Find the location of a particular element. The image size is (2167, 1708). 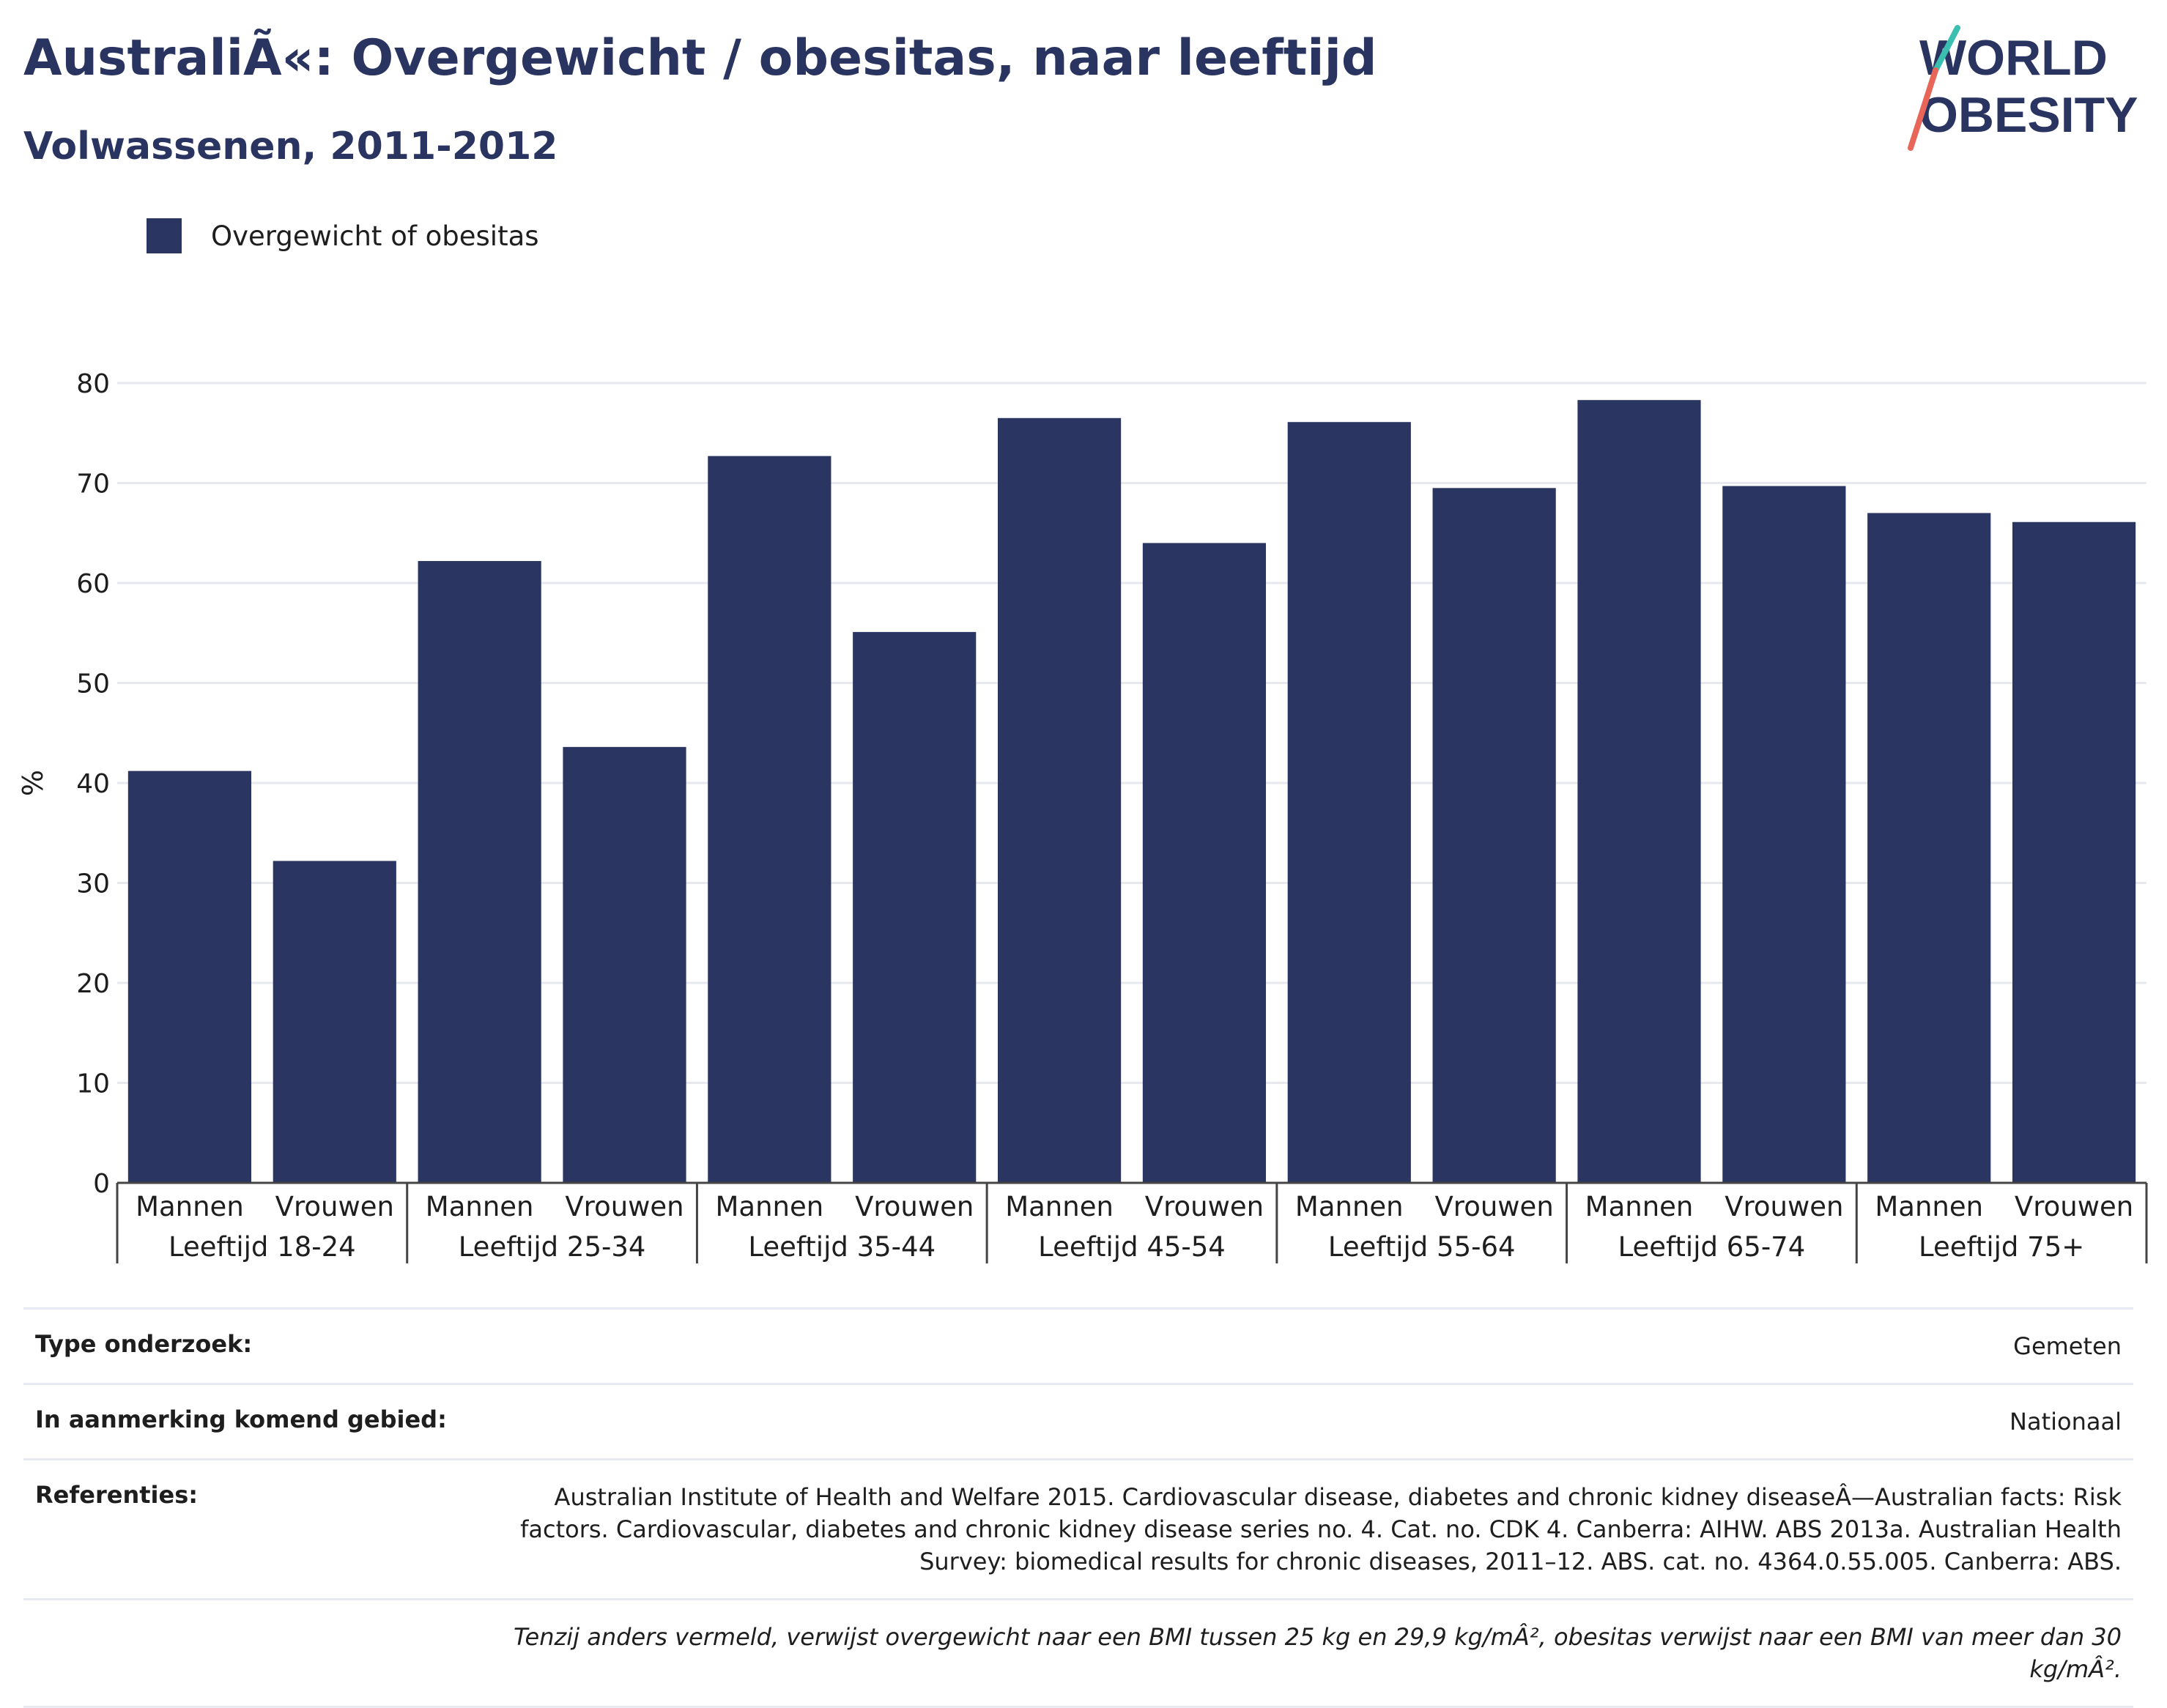

y-tick-label: 0 is located at coordinates (102, 1184).